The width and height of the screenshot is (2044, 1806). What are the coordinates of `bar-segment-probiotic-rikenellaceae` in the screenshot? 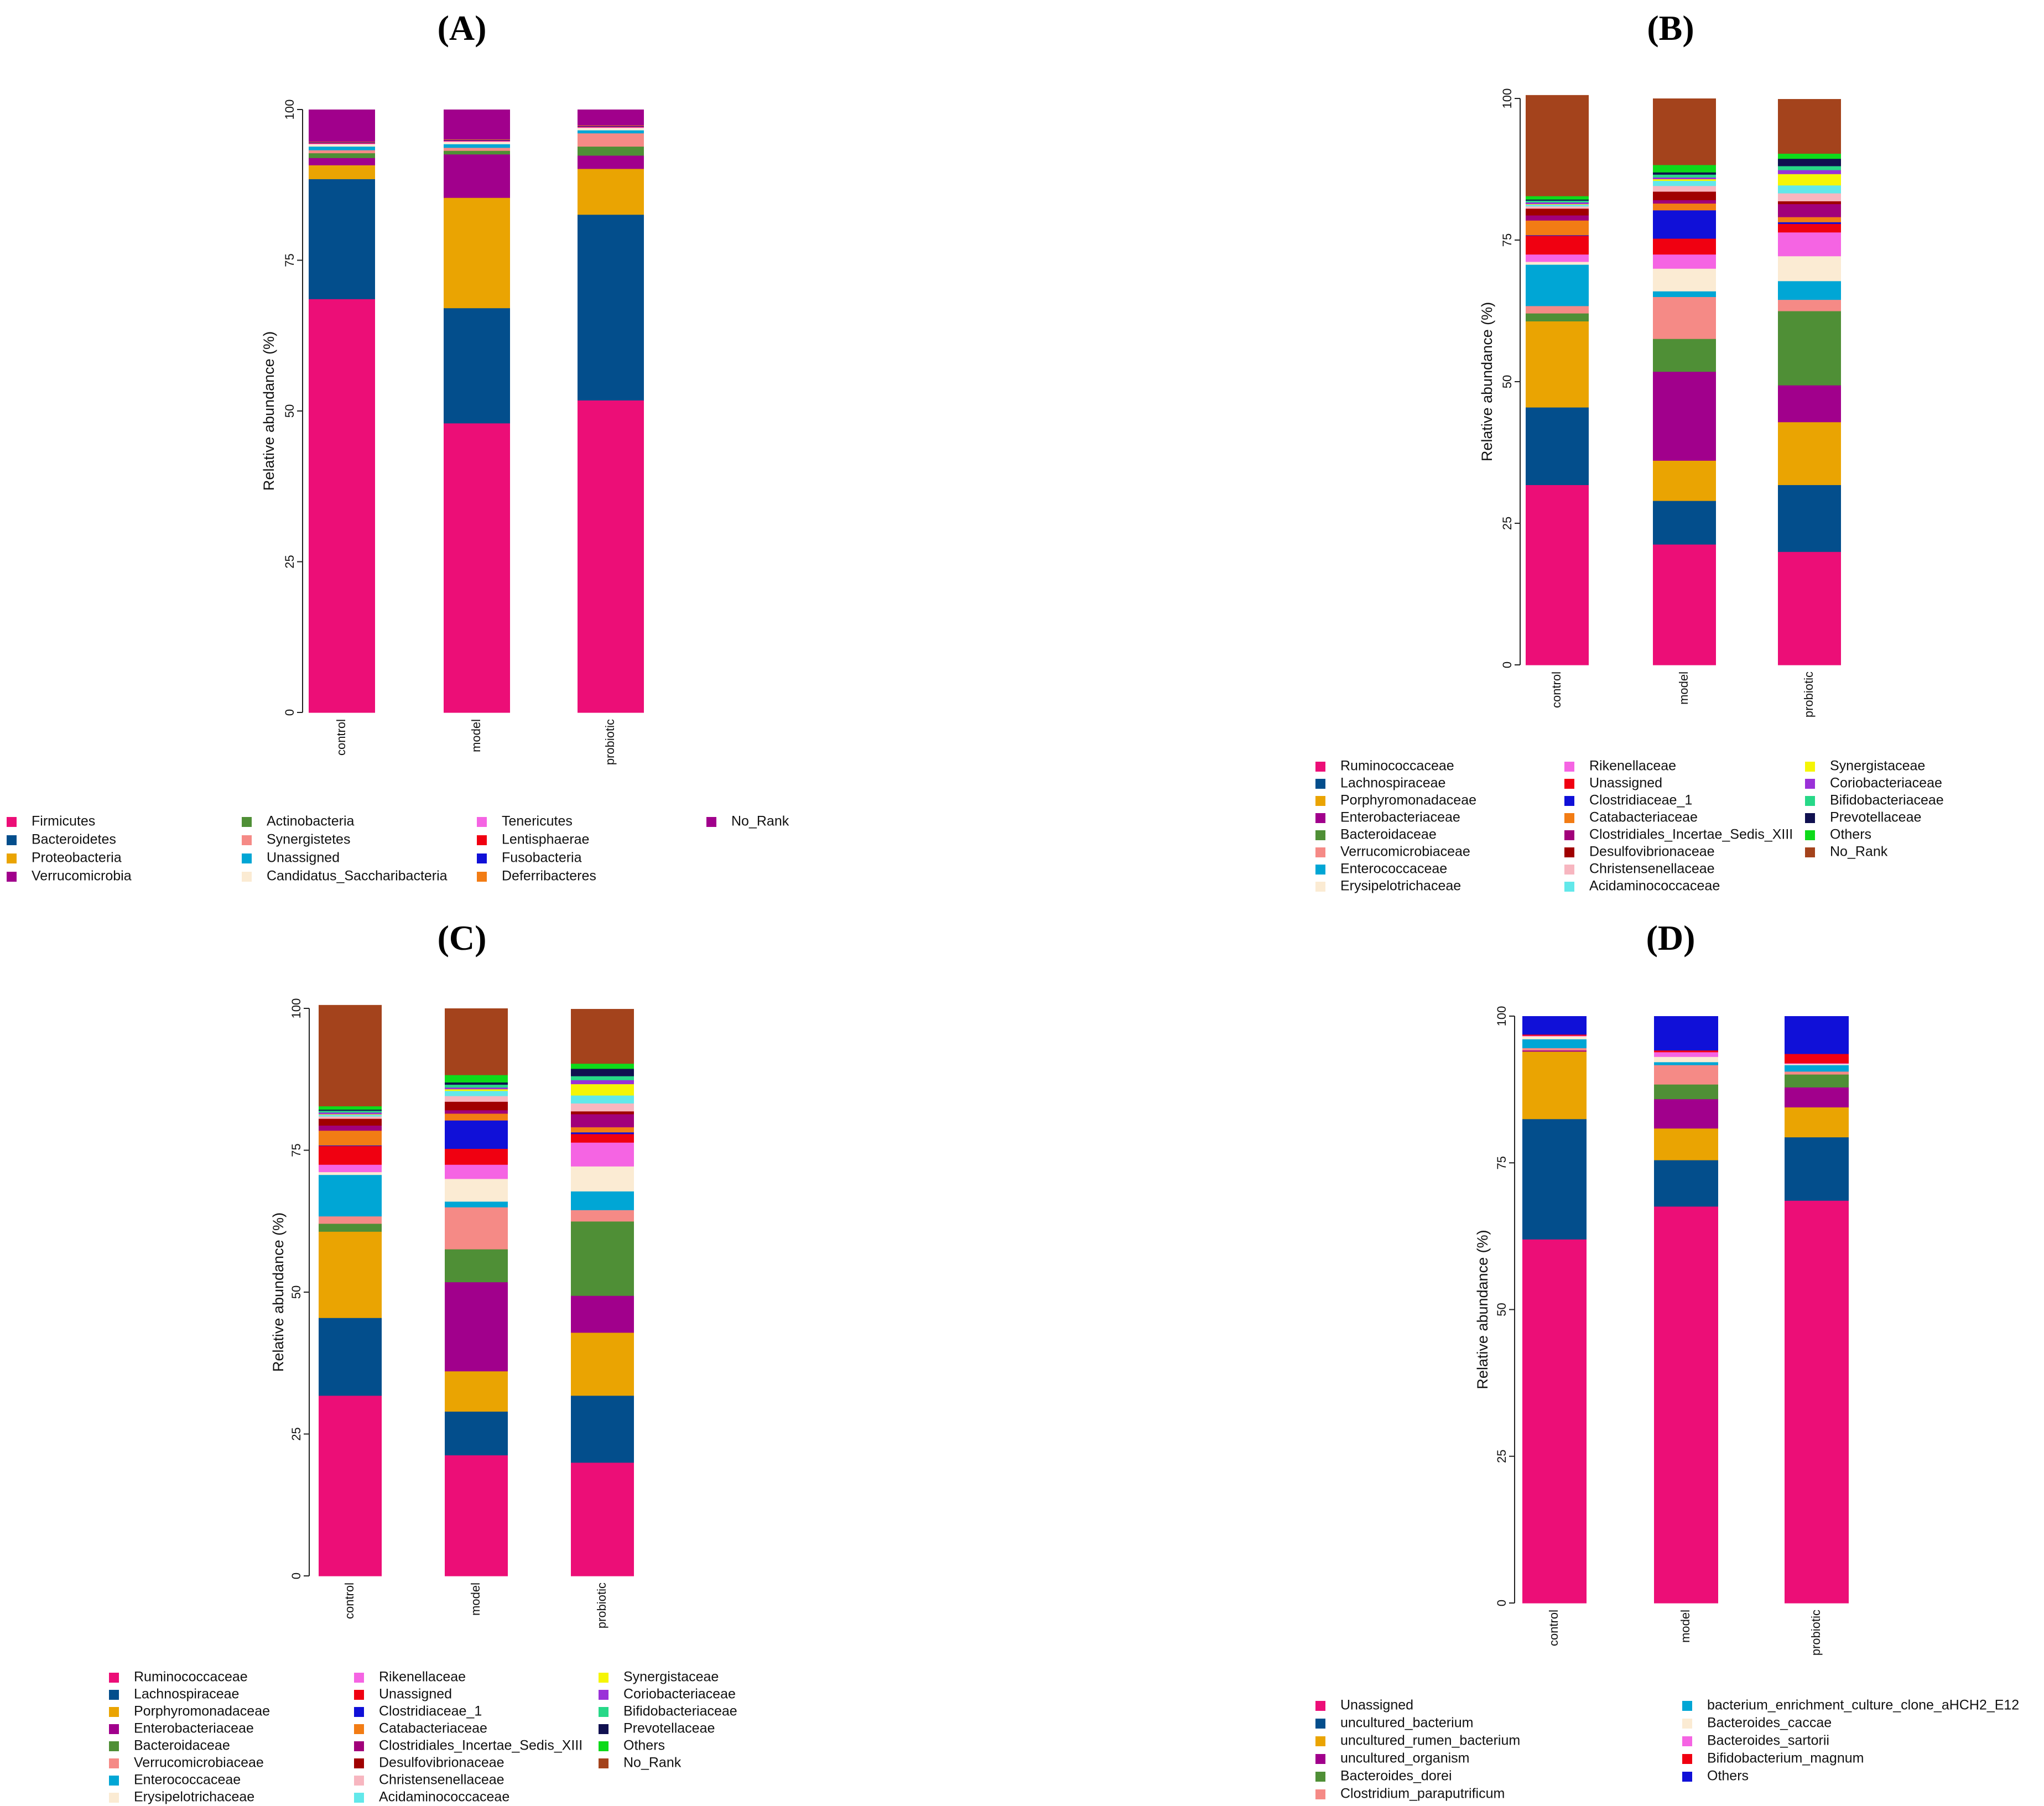 It's located at (1809, 244).